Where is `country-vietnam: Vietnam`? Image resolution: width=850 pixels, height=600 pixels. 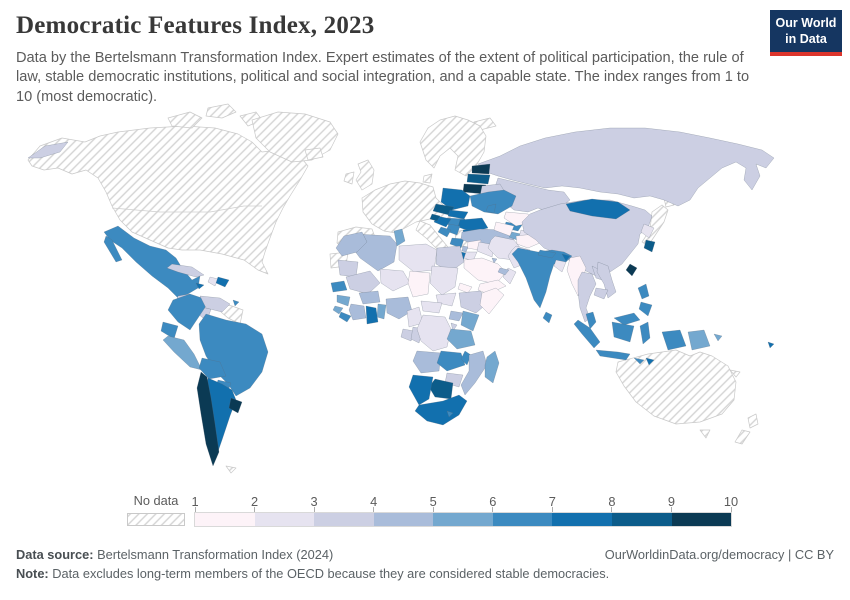 country-vietnam: Vietnam is located at coordinates (606, 280).